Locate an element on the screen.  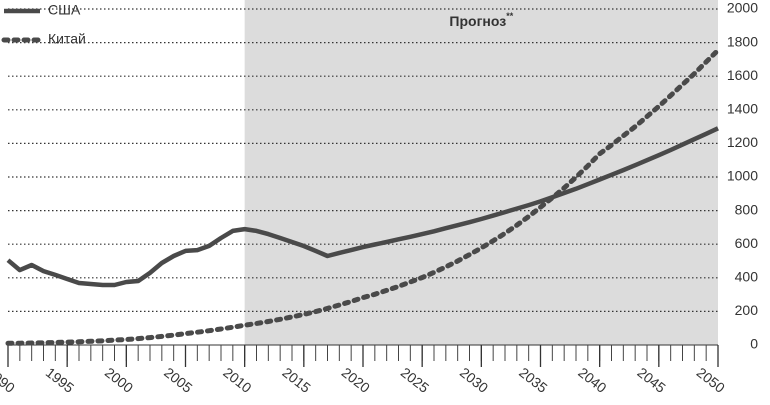
y-tick-label: 1200 is located at coordinates (742, 142).